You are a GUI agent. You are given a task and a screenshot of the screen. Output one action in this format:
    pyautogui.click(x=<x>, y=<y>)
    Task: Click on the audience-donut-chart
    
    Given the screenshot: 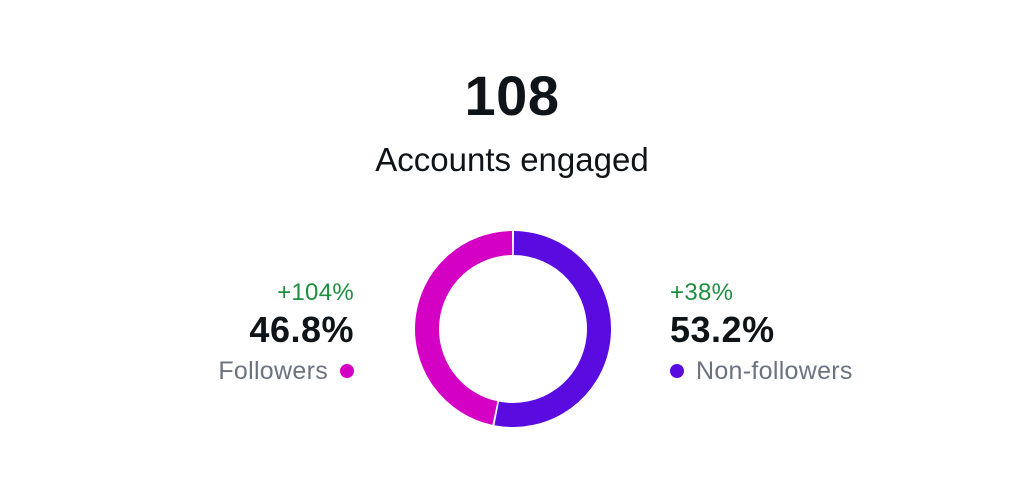 What is the action you would take?
    pyautogui.click(x=513, y=329)
    